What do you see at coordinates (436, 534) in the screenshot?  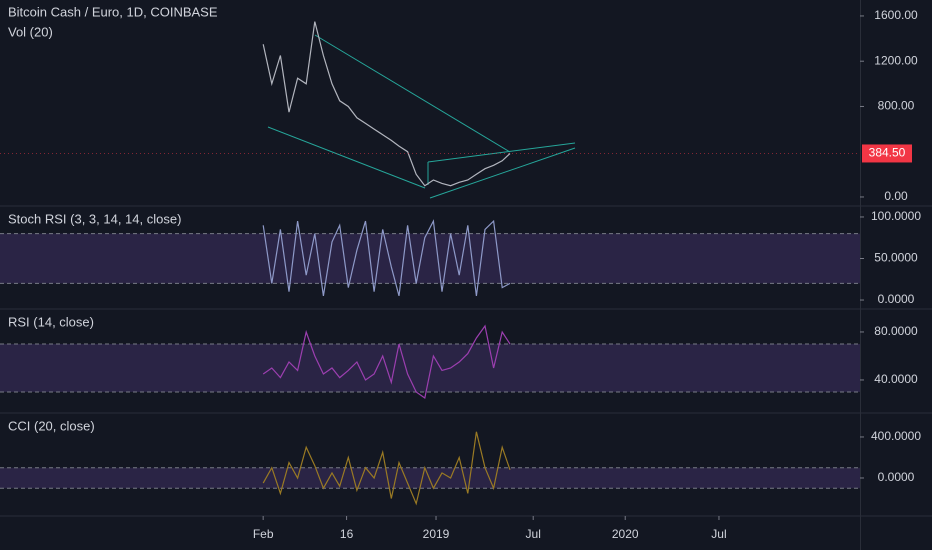 I see `x-tick-label: 2019` at bounding box center [436, 534].